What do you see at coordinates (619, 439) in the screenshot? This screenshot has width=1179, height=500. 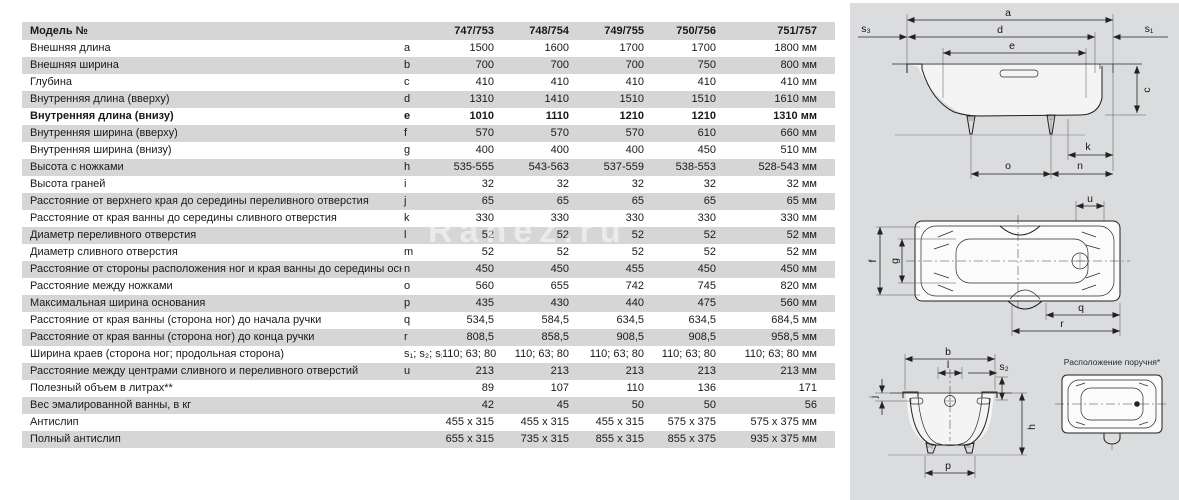 I see `spec-value: 855 x 315` at bounding box center [619, 439].